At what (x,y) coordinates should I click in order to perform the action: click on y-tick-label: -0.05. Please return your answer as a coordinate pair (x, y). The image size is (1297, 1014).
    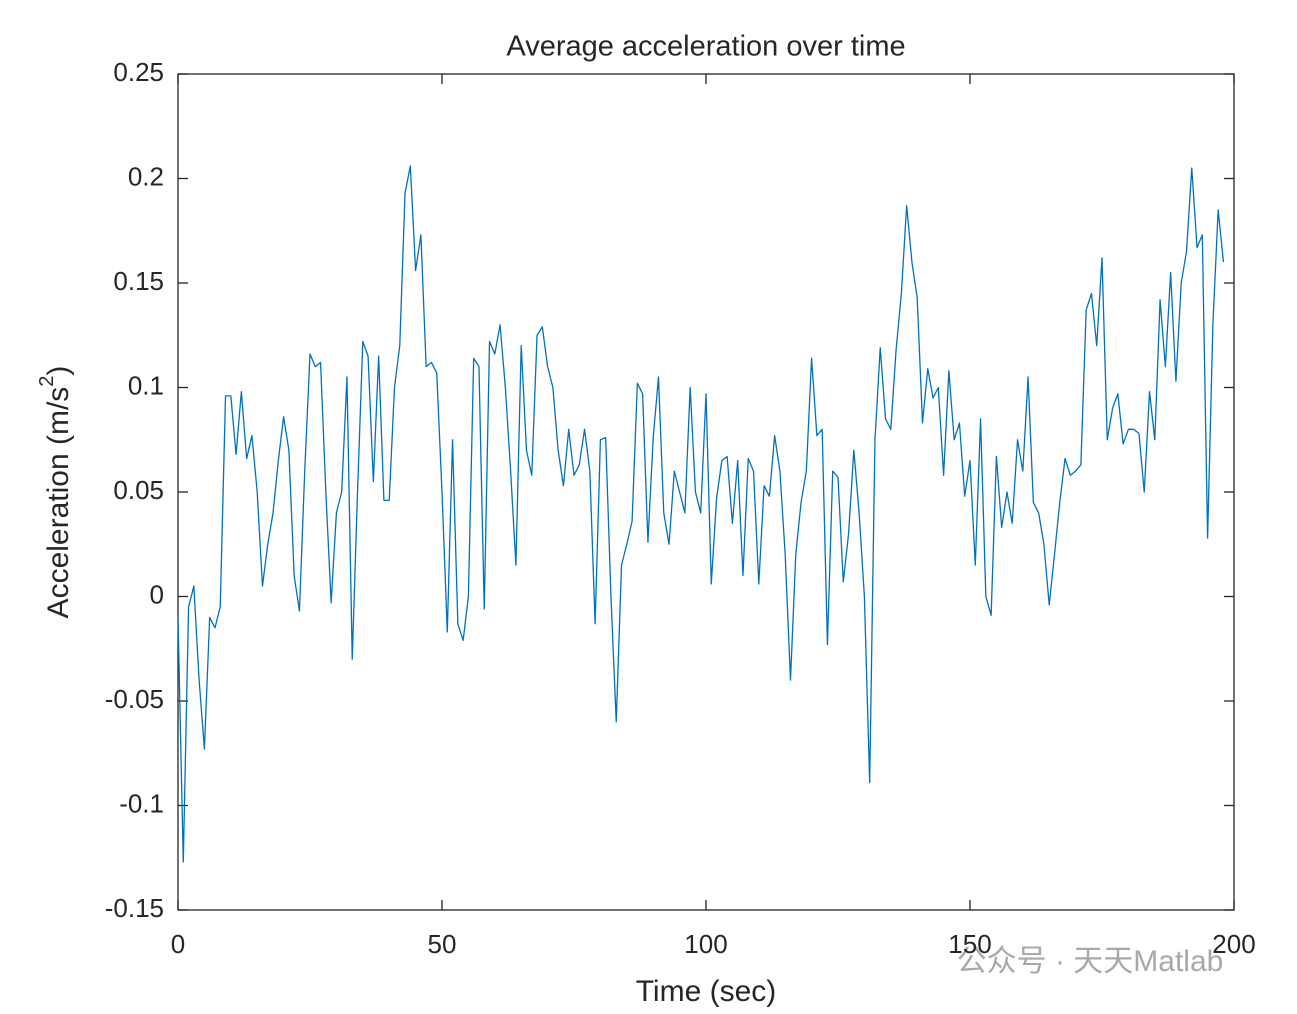
    Looking at the image, I should click on (134, 699).